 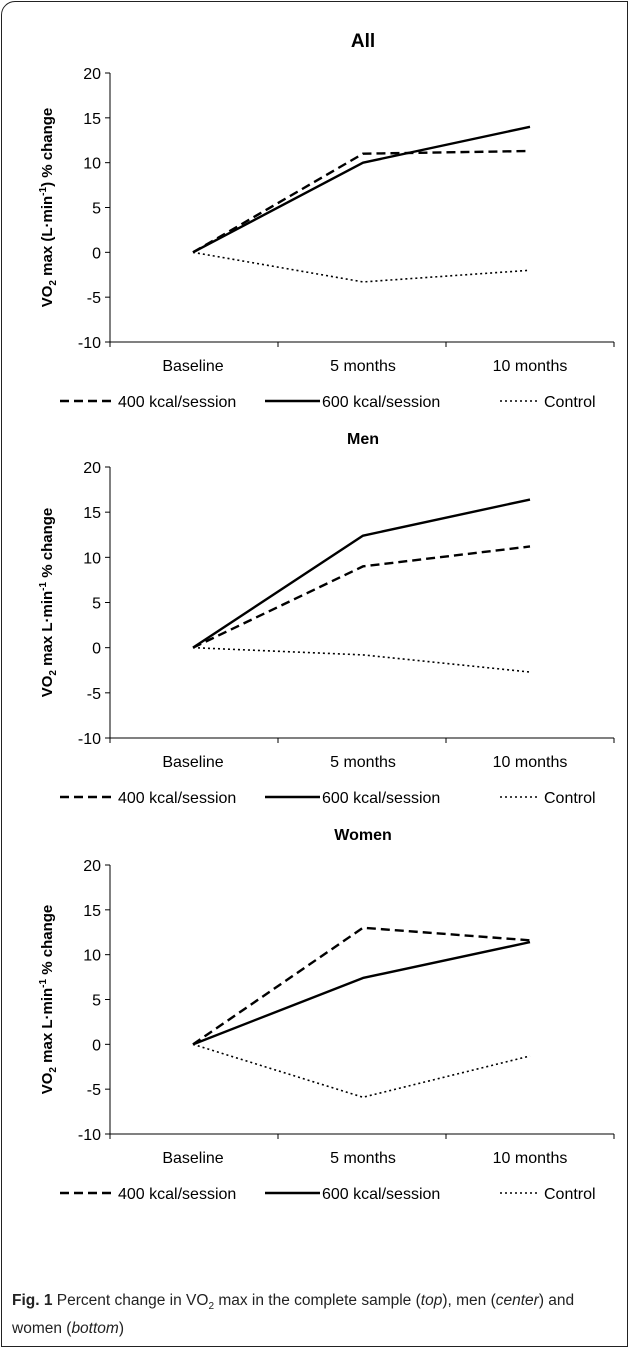 What do you see at coordinates (47, 147) in the screenshot?
I see `y-label-part: ) % change` at bounding box center [47, 147].